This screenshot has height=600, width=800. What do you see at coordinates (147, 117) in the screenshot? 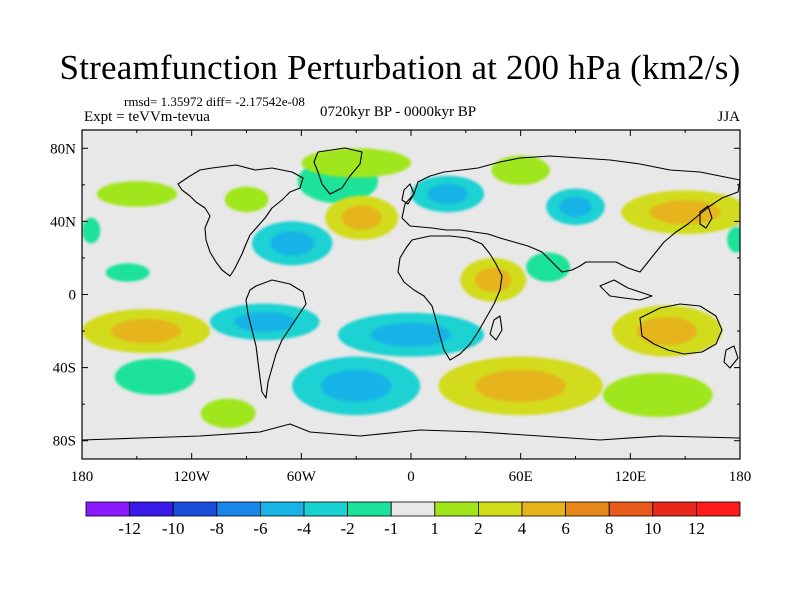
I see `experiment-label: Expt = teVVm-tevua` at bounding box center [147, 117].